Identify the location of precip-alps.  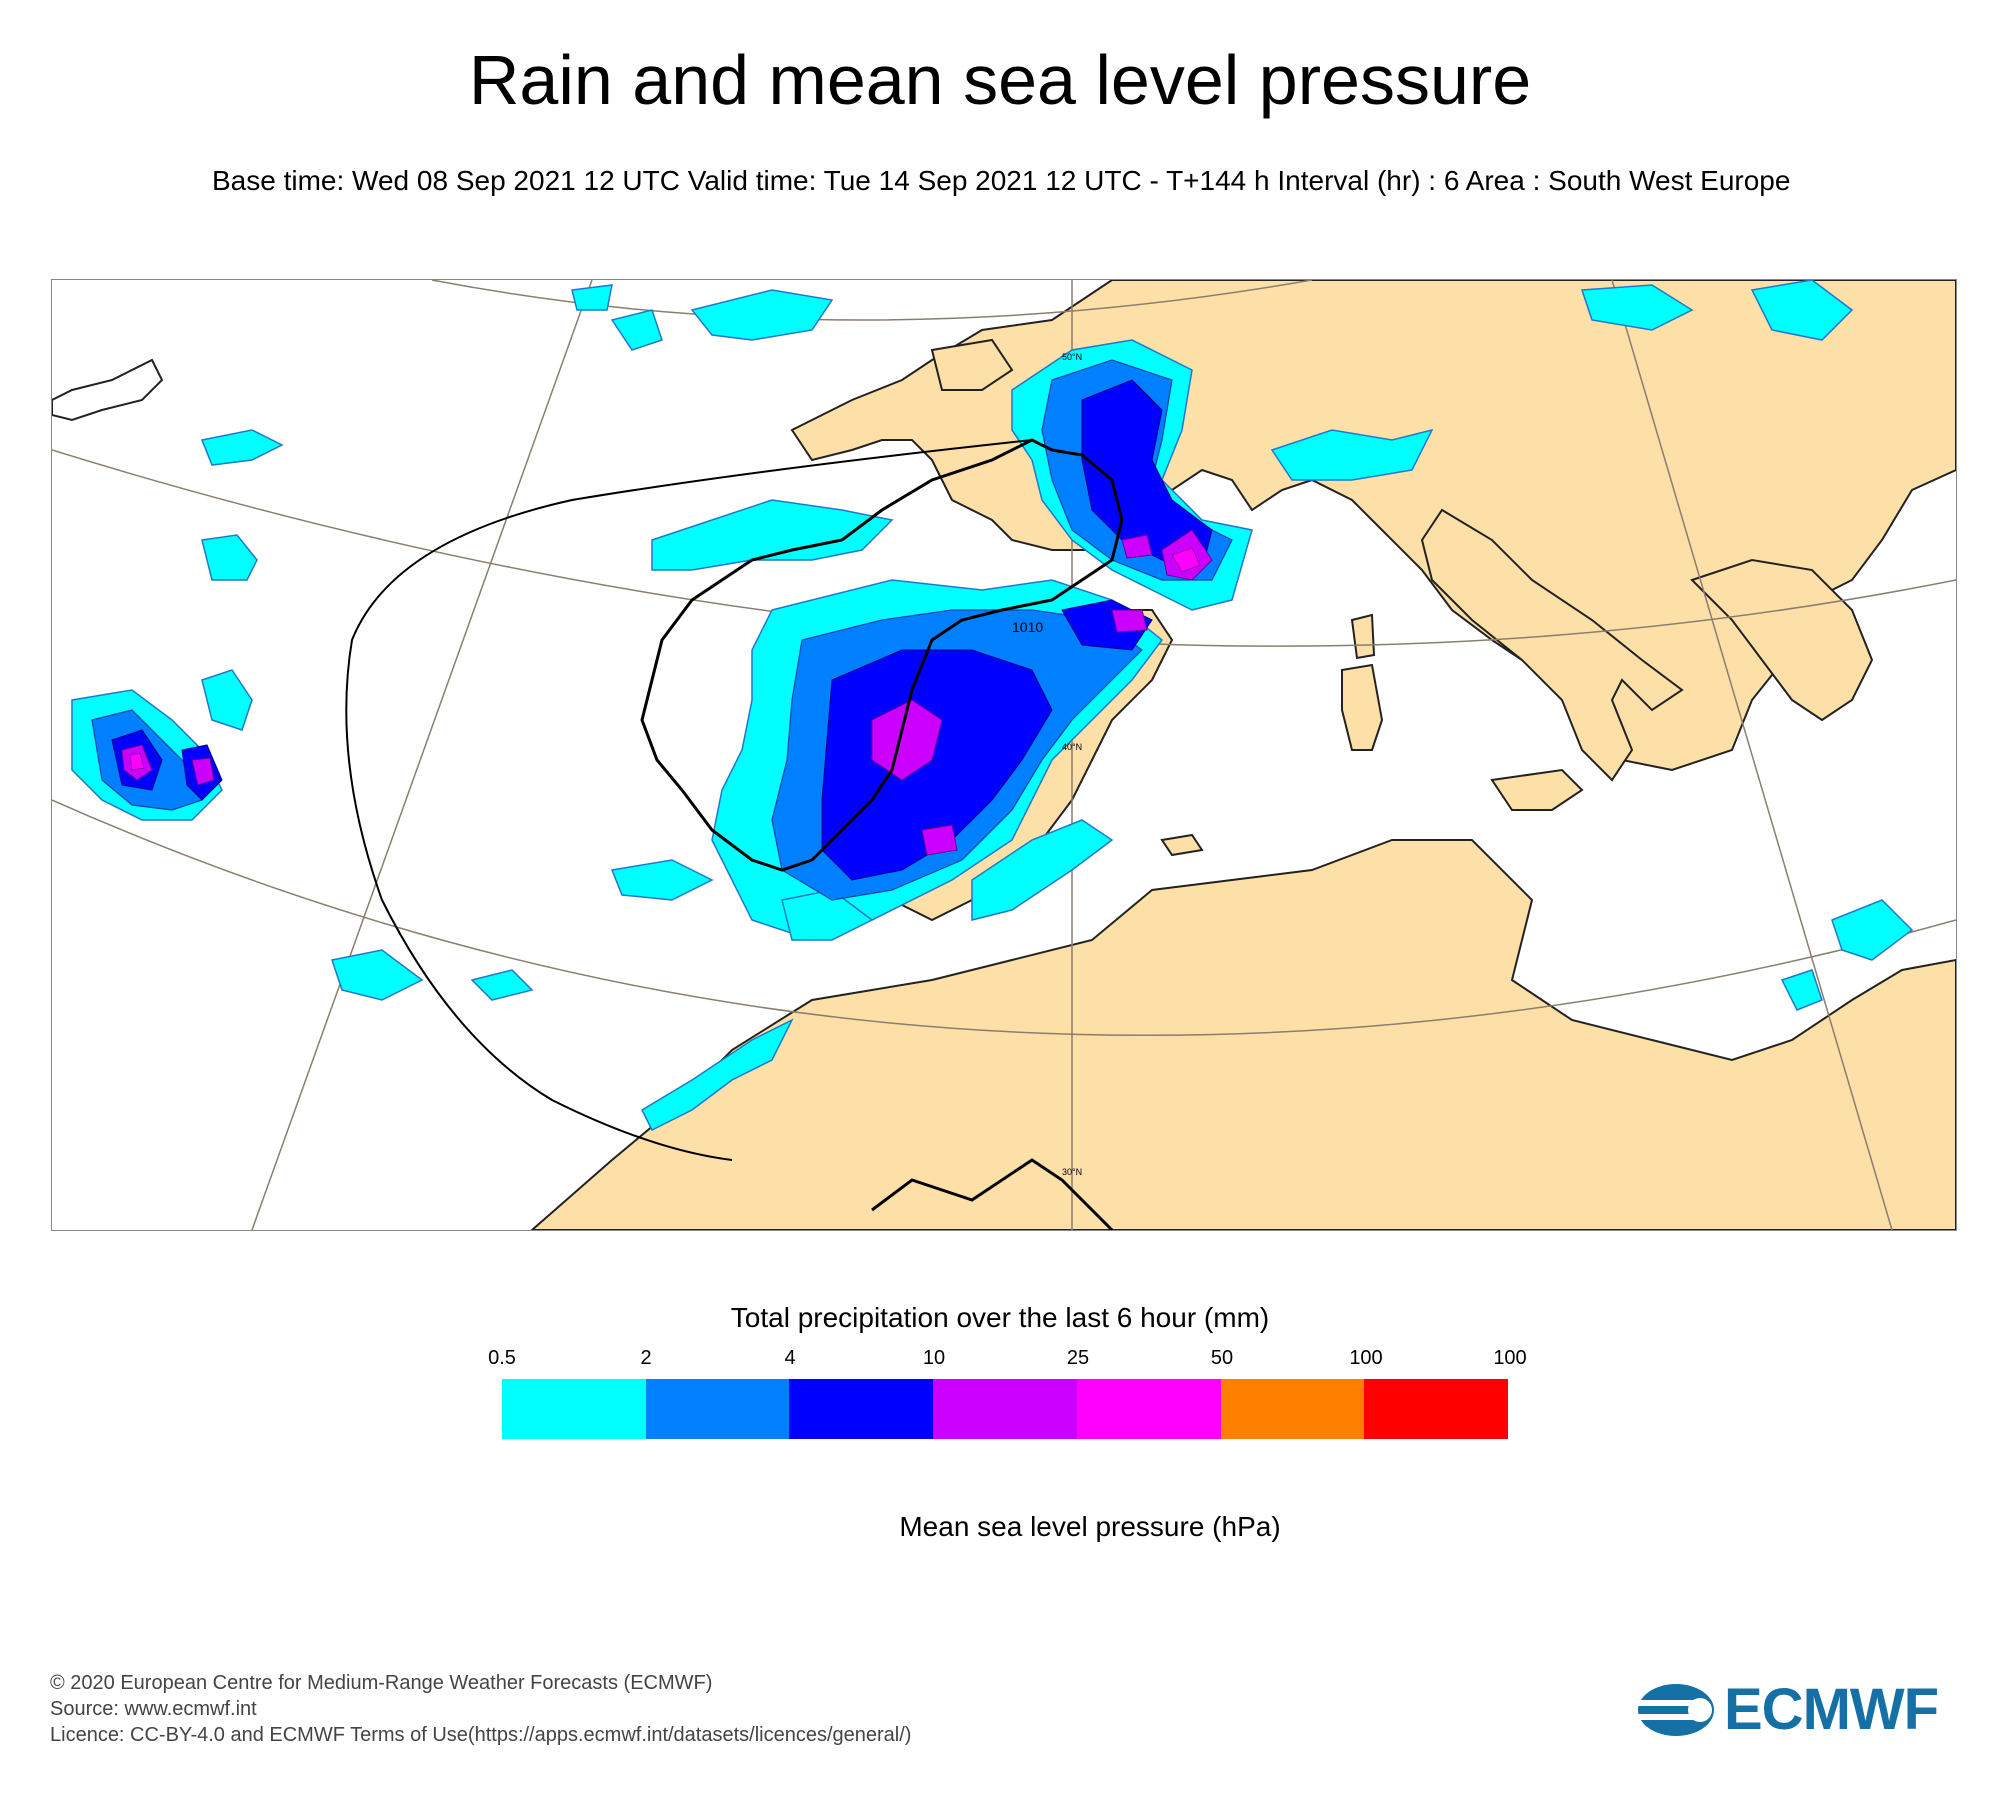
(1352, 454).